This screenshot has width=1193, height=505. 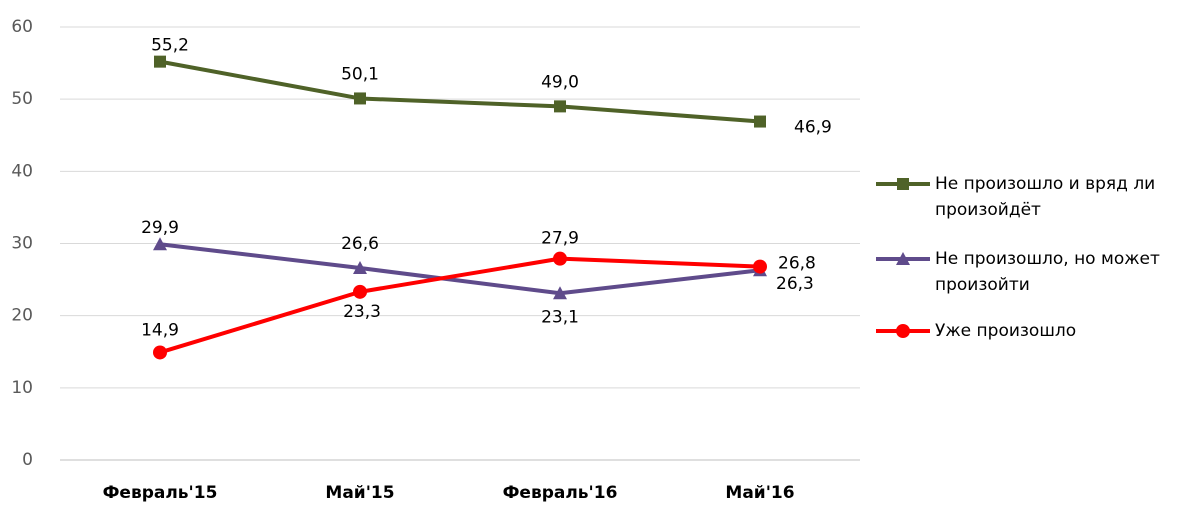 What do you see at coordinates (813, 128) in the screenshot?
I see `data-label: 46,9` at bounding box center [813, 128].